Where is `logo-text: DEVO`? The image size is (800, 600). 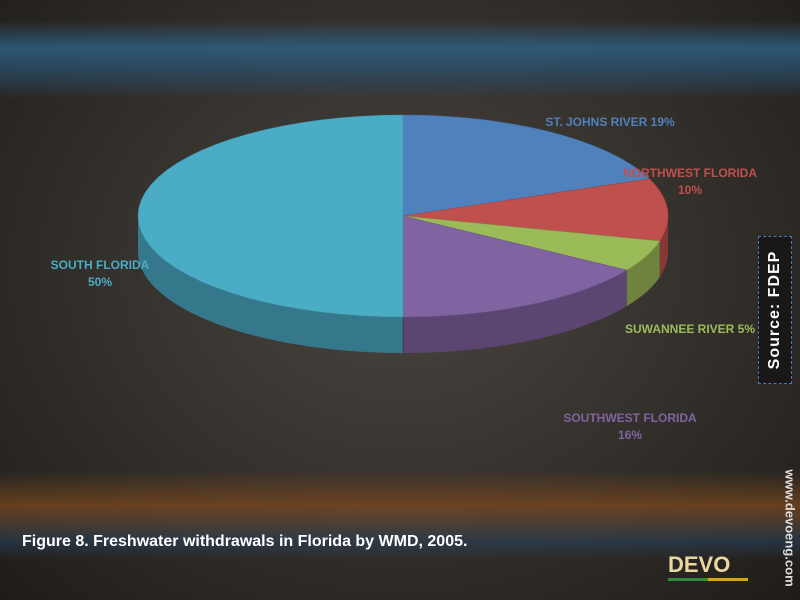
logo-text: DEVO is located at coordinates (699, 564).